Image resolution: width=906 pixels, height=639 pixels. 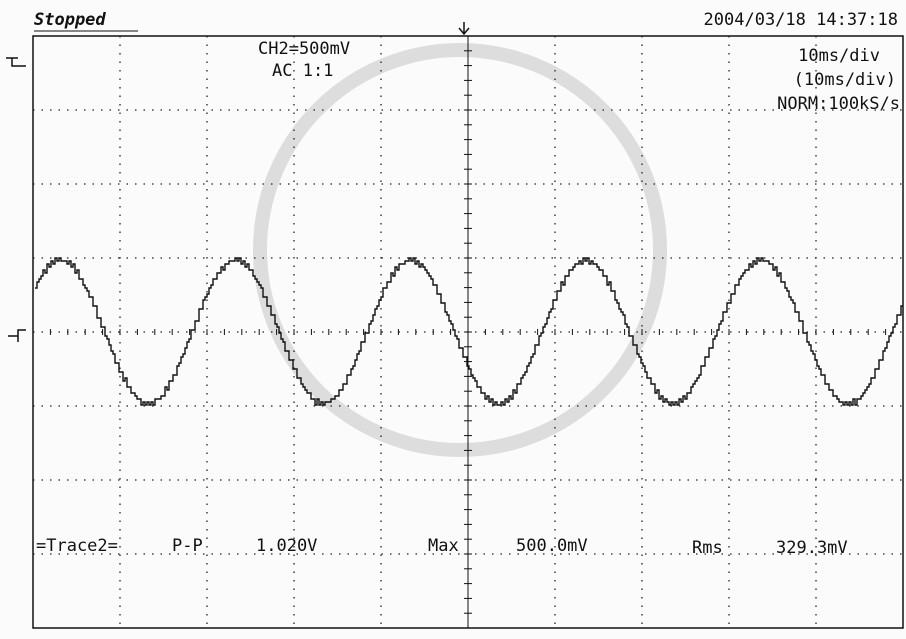 What do you see at coordinates (286, 546) in the screenshot?
I see `measurement-value: 1.020V` at bounding box center [286, 546].